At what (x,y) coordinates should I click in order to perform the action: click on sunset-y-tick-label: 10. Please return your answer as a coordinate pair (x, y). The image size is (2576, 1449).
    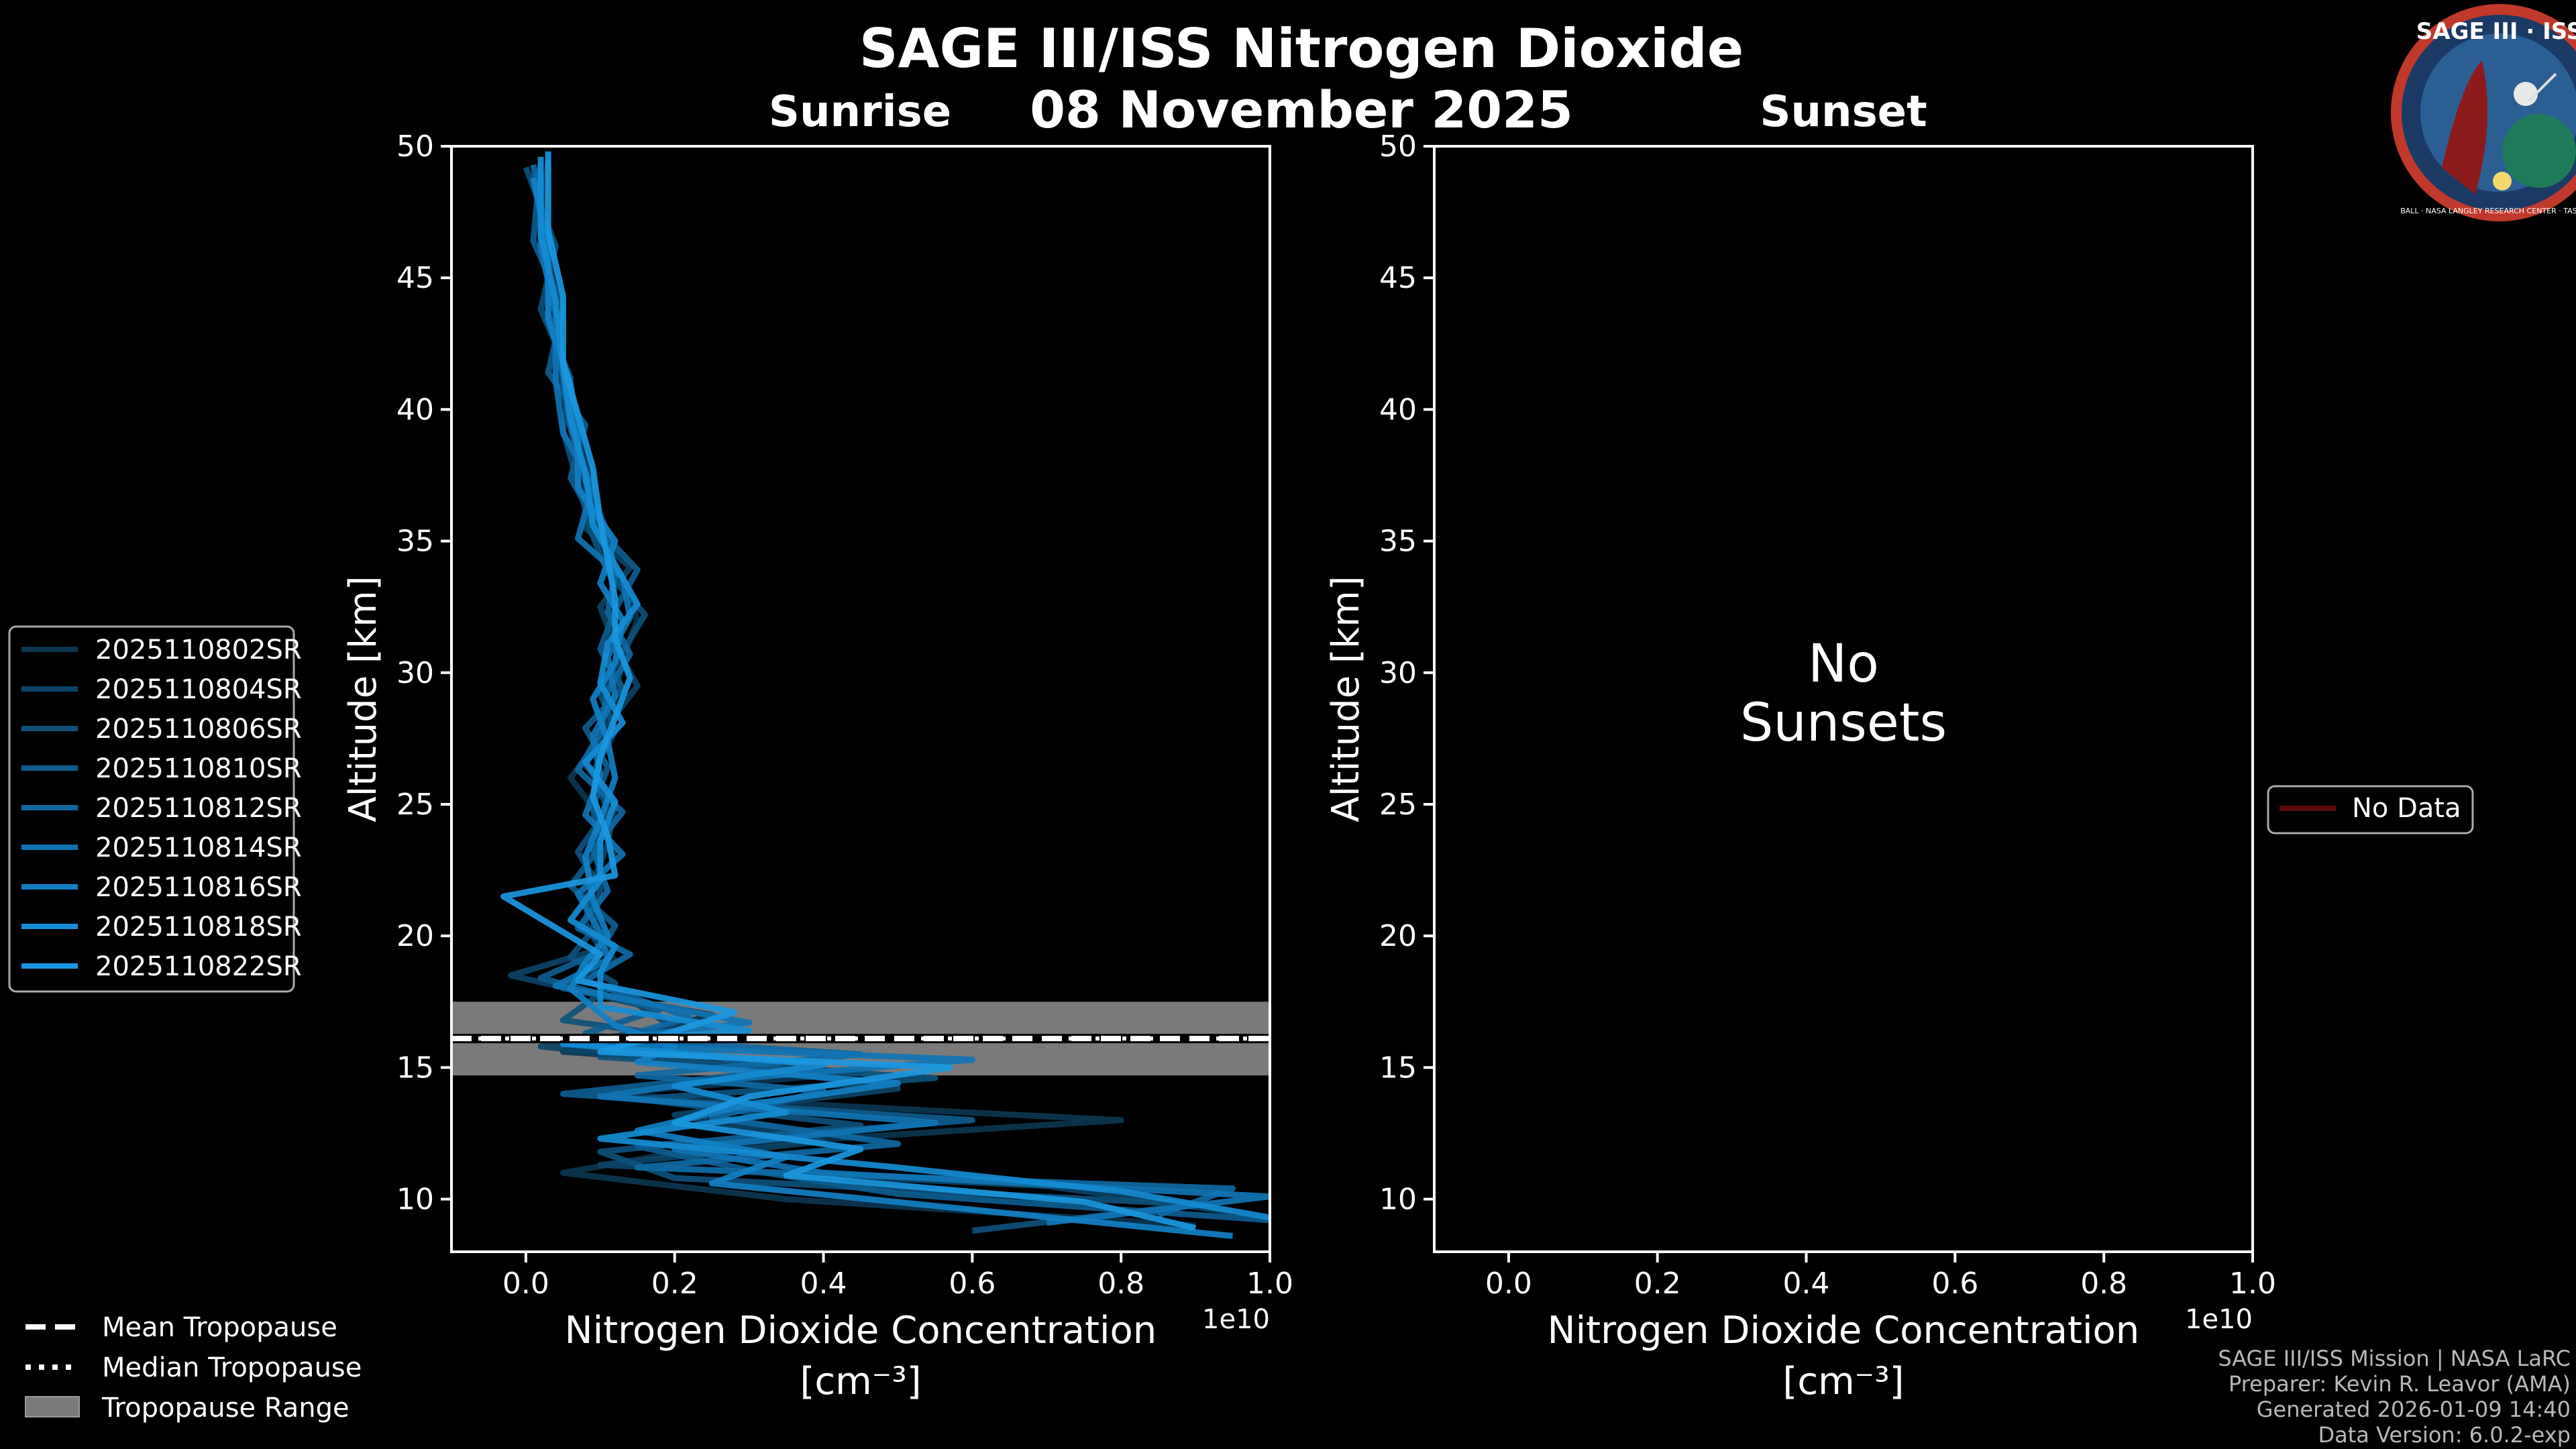
    Looking at the image, I should click on (1398, 1200).